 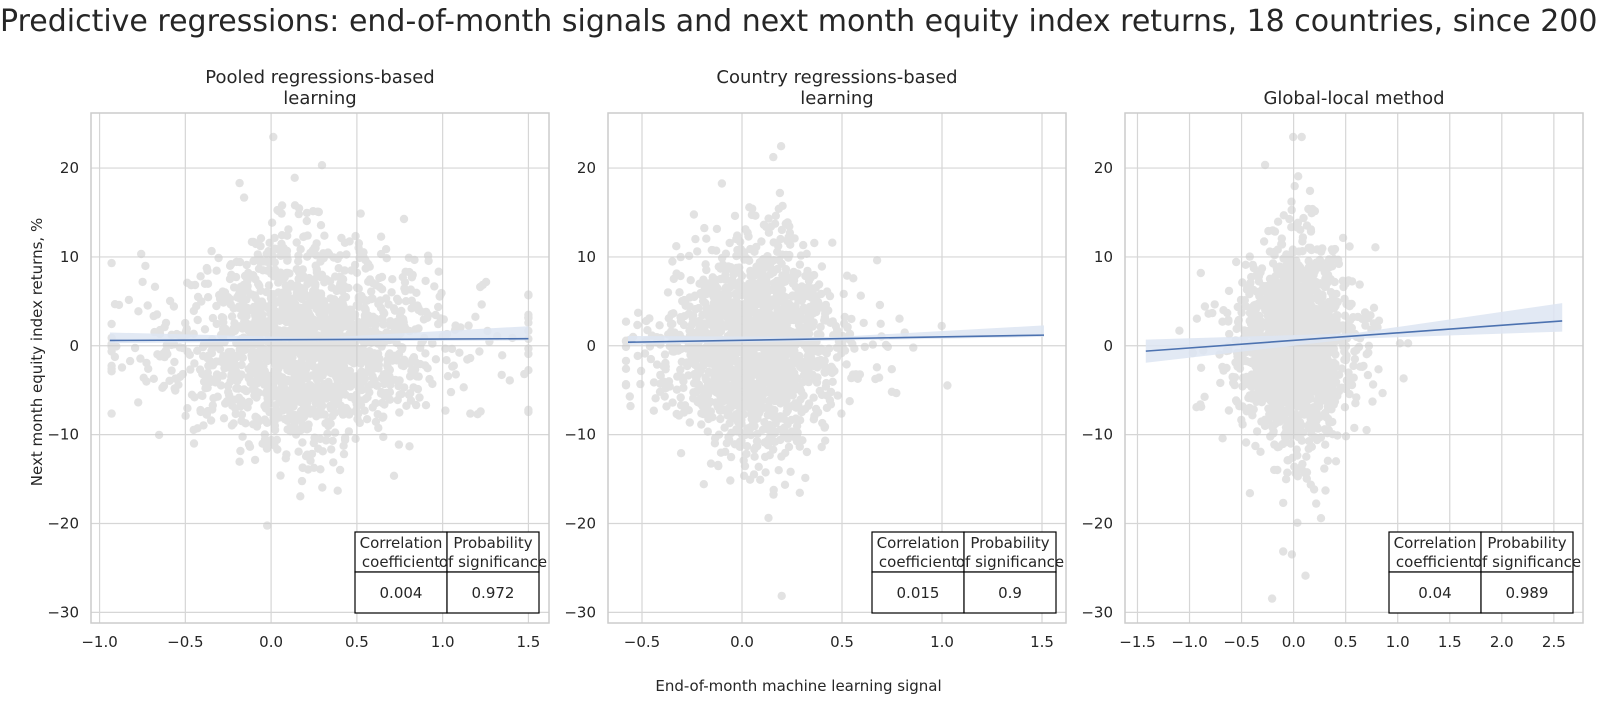 I want to click on panel-title: Pooled regressions-based, so click(x=319, y=77).